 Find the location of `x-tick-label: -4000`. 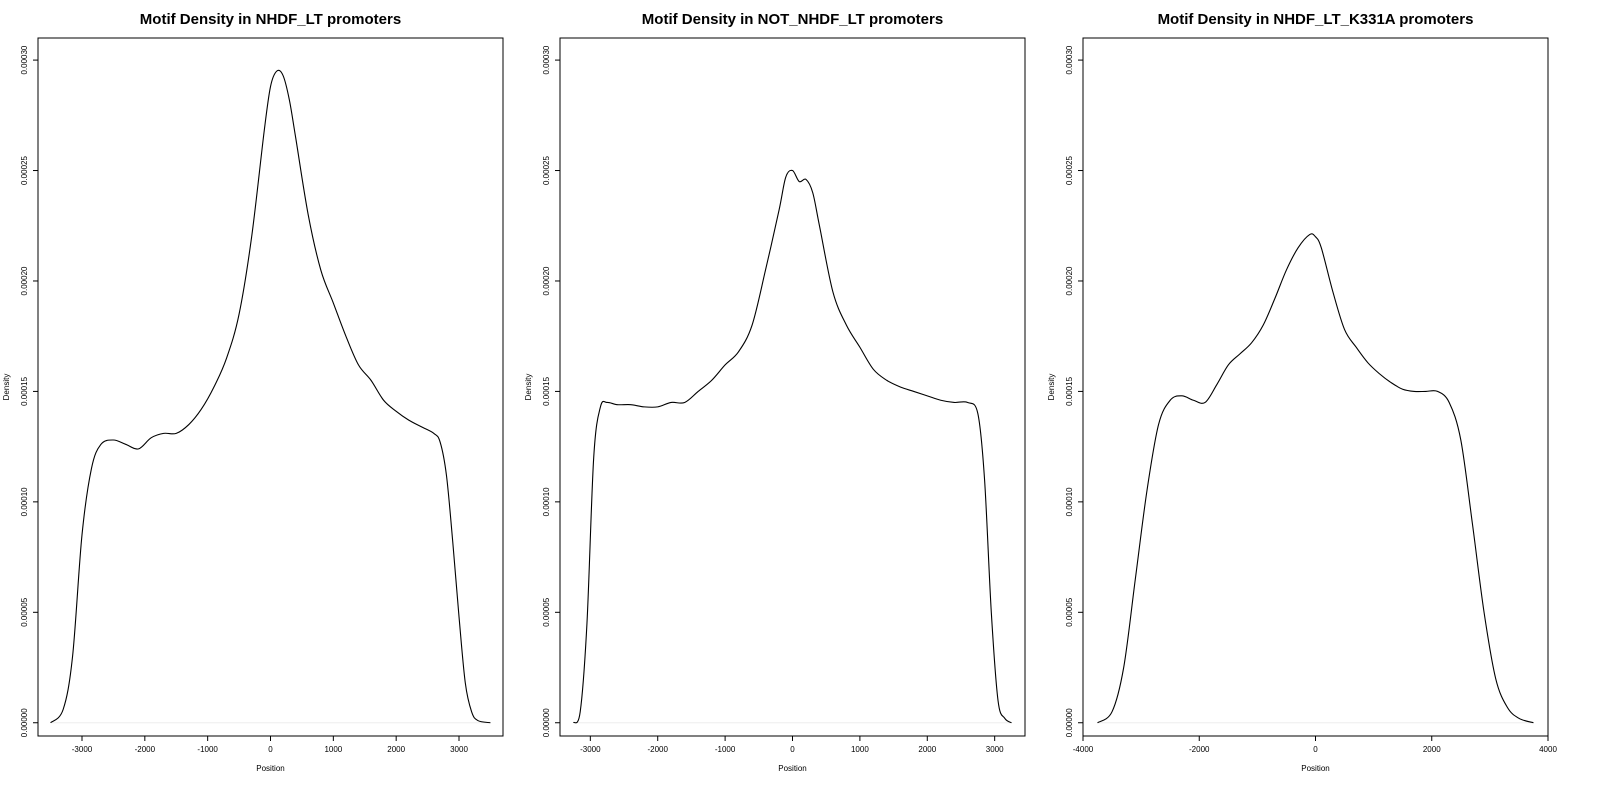

x-tick-label: -4000 is located at coordinates (1083, 749).